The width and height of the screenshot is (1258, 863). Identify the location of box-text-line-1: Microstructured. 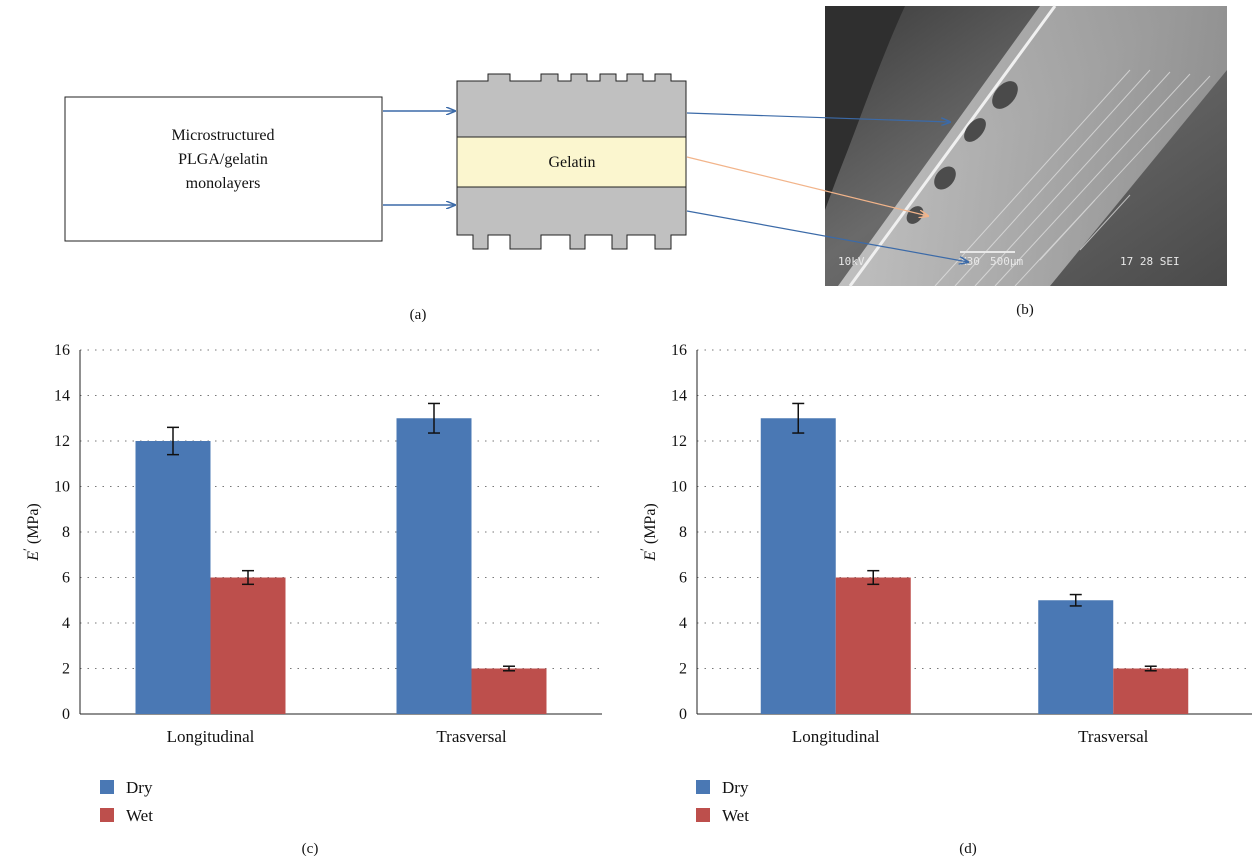
(222, 135).